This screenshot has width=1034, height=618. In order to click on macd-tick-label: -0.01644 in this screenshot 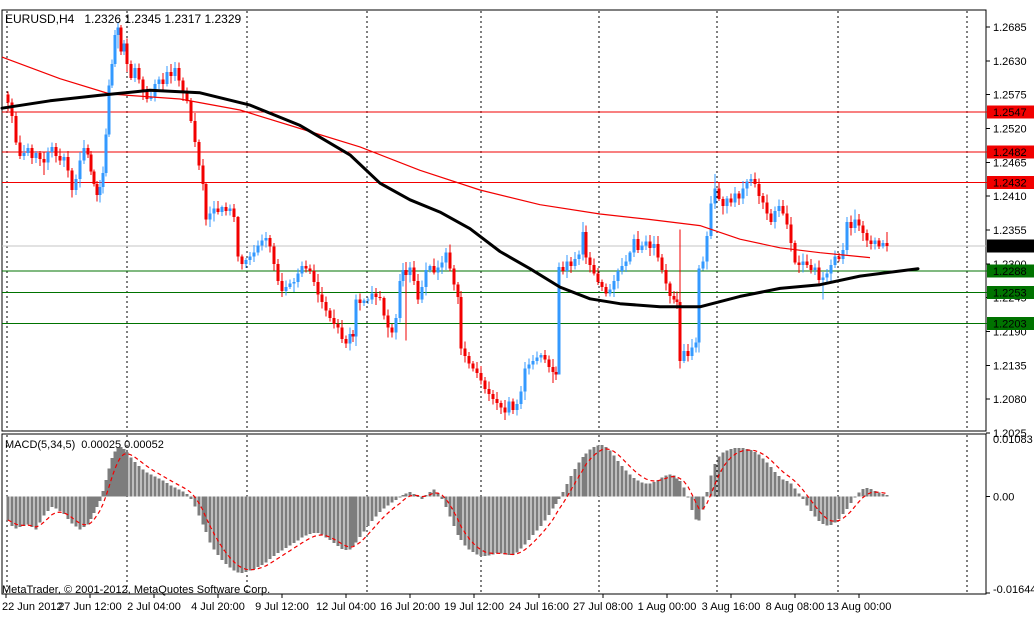, I will do `click(1013, 590)`.